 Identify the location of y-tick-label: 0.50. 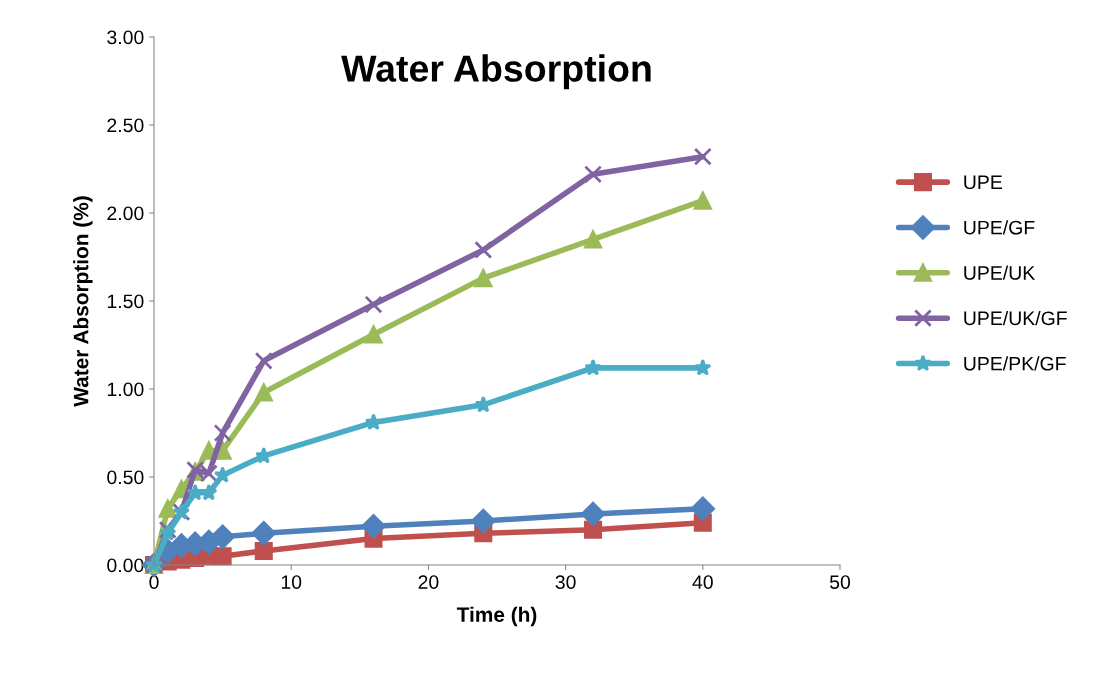
(125, 477).